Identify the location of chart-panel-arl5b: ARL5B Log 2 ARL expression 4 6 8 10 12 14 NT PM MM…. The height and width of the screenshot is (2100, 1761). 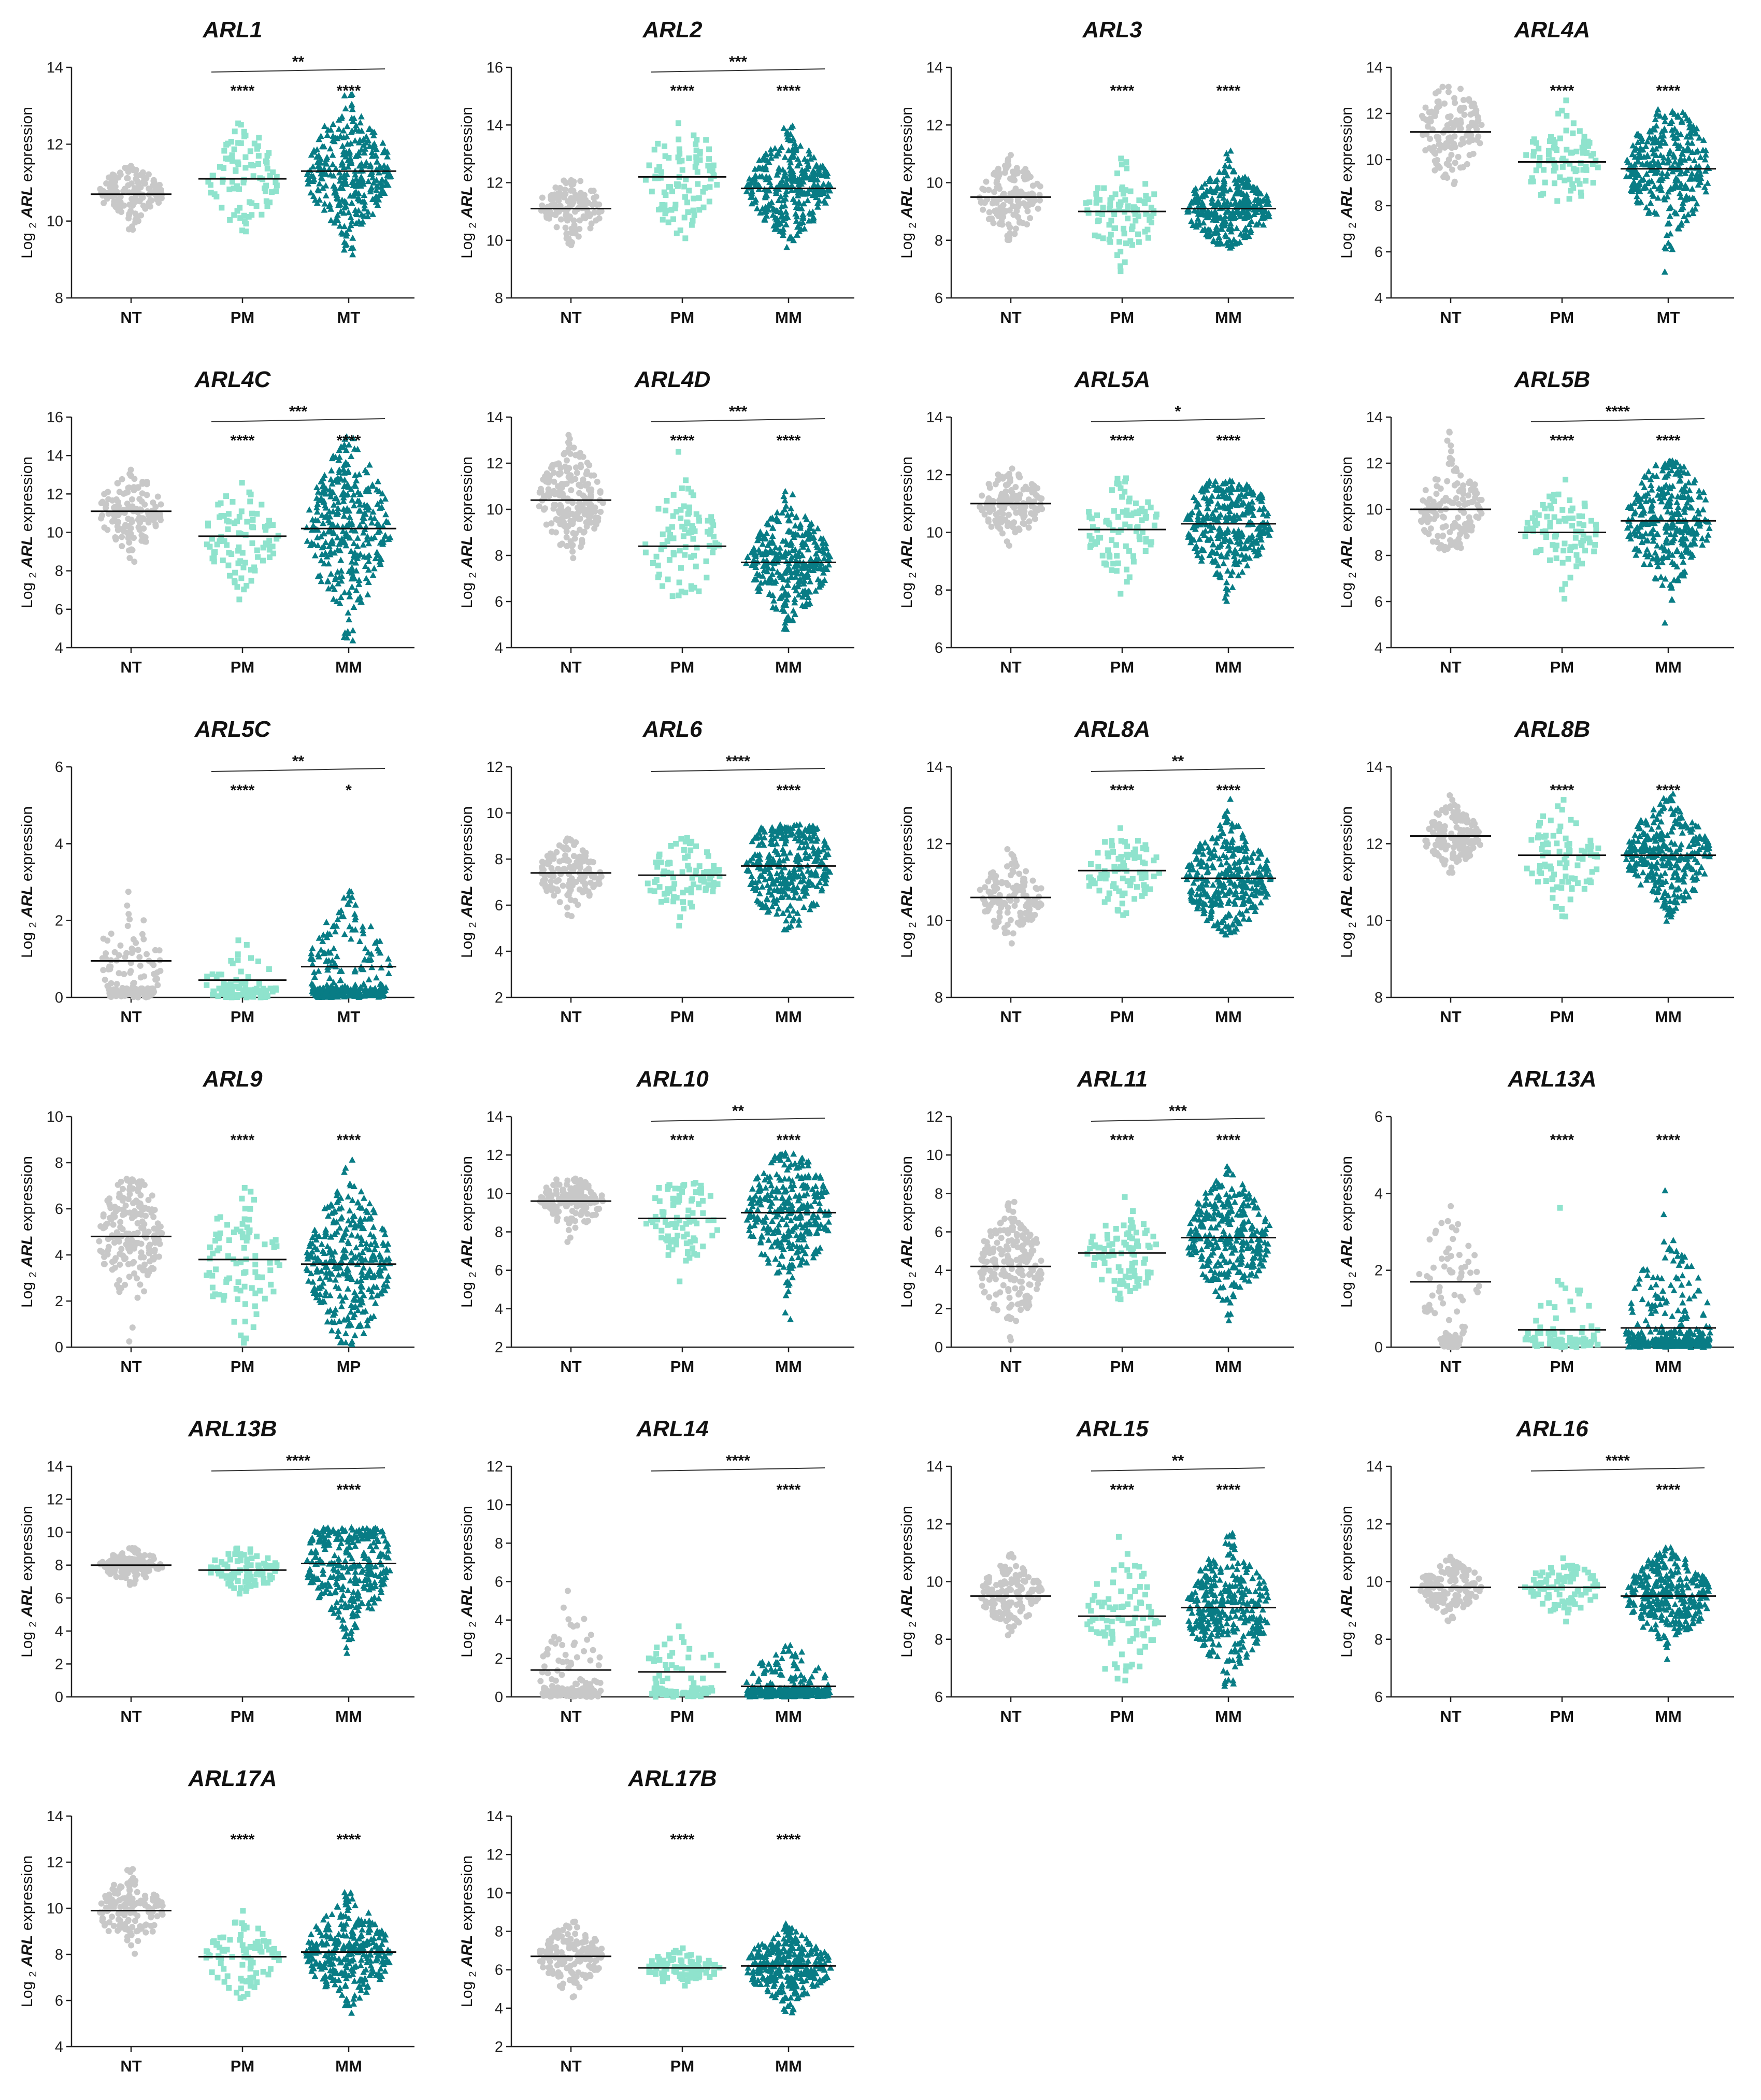
(1539, 524).